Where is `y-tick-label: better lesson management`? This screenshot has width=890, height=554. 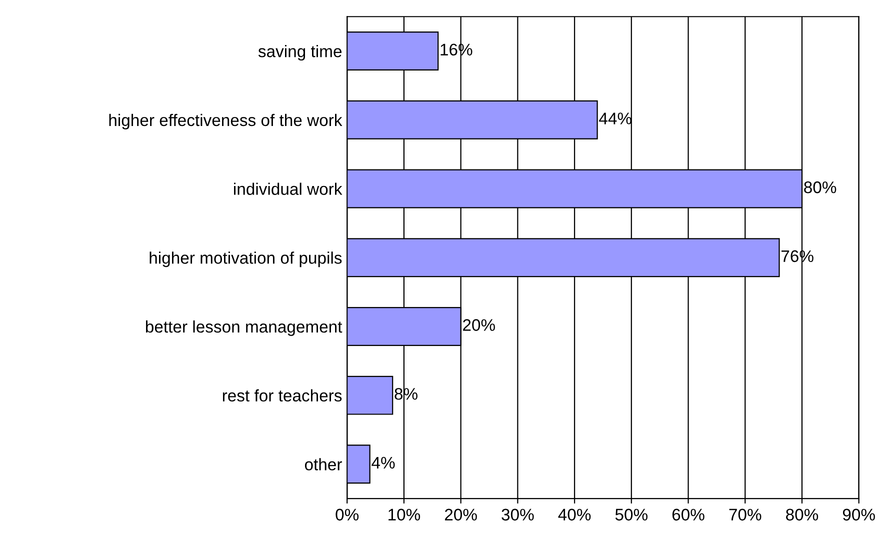 y-tick-label: better lesson management is located at coordinates (244, 328).